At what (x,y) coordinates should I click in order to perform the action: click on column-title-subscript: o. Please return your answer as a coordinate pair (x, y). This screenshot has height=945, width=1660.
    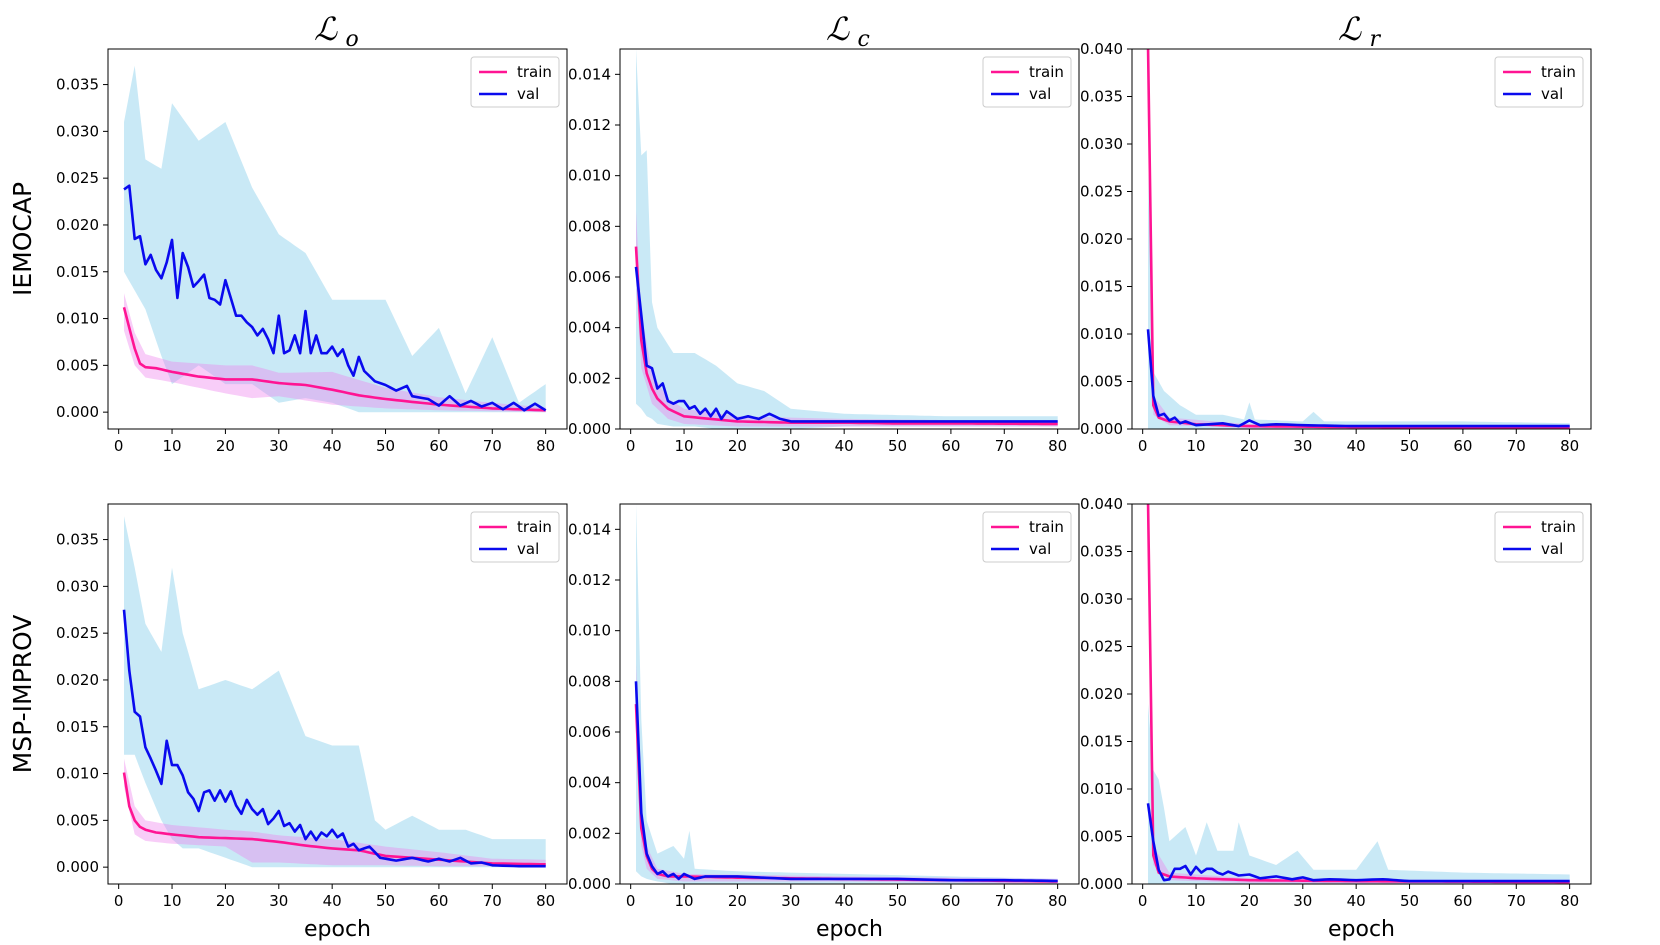
    Looking at the image, I should click on (352, 39).